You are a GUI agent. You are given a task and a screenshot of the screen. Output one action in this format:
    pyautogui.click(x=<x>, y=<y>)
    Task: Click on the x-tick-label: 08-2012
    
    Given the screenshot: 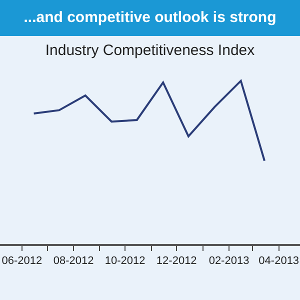 What is the action you would take?
    pyautogui.click(x=73, y=261)
    